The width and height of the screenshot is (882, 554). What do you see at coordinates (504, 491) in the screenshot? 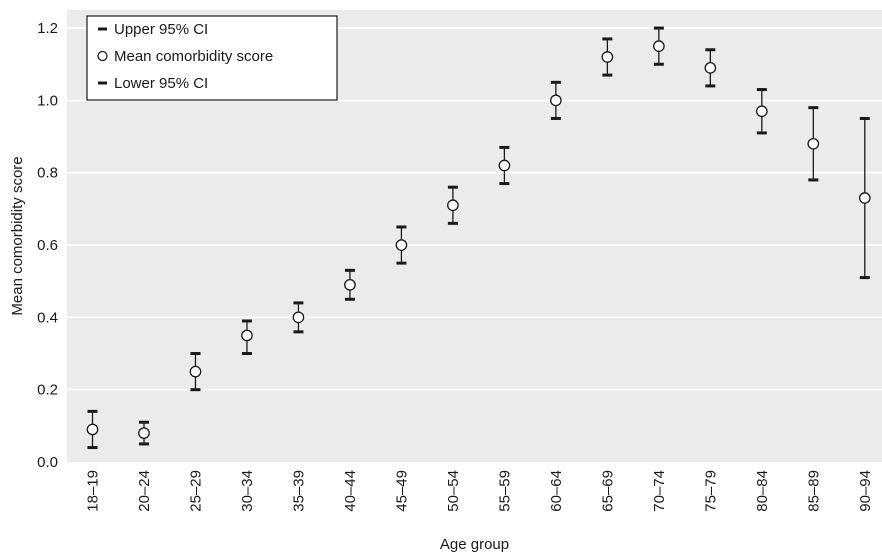
I see `x-tick-label: 55–59` at bounding box center [504, 491].